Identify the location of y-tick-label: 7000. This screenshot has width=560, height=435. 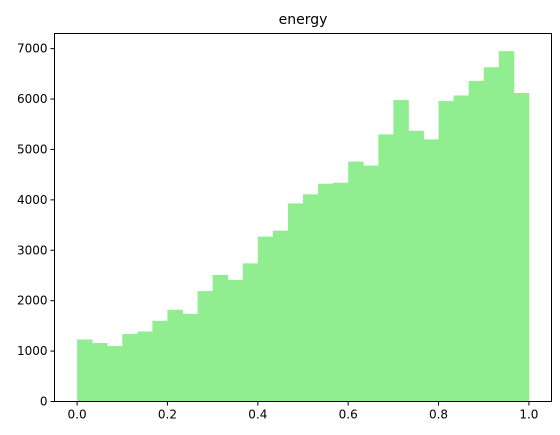
(32, 49).